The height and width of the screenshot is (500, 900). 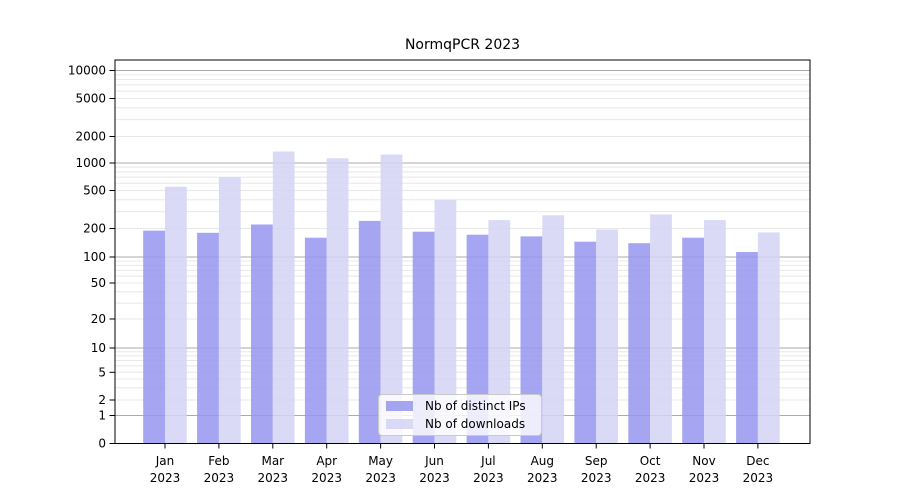 What do you see at coordinates (326, 461) in the screenshot?
I see `x-tick-label-month: Apr` at bounding box center [326, 461].